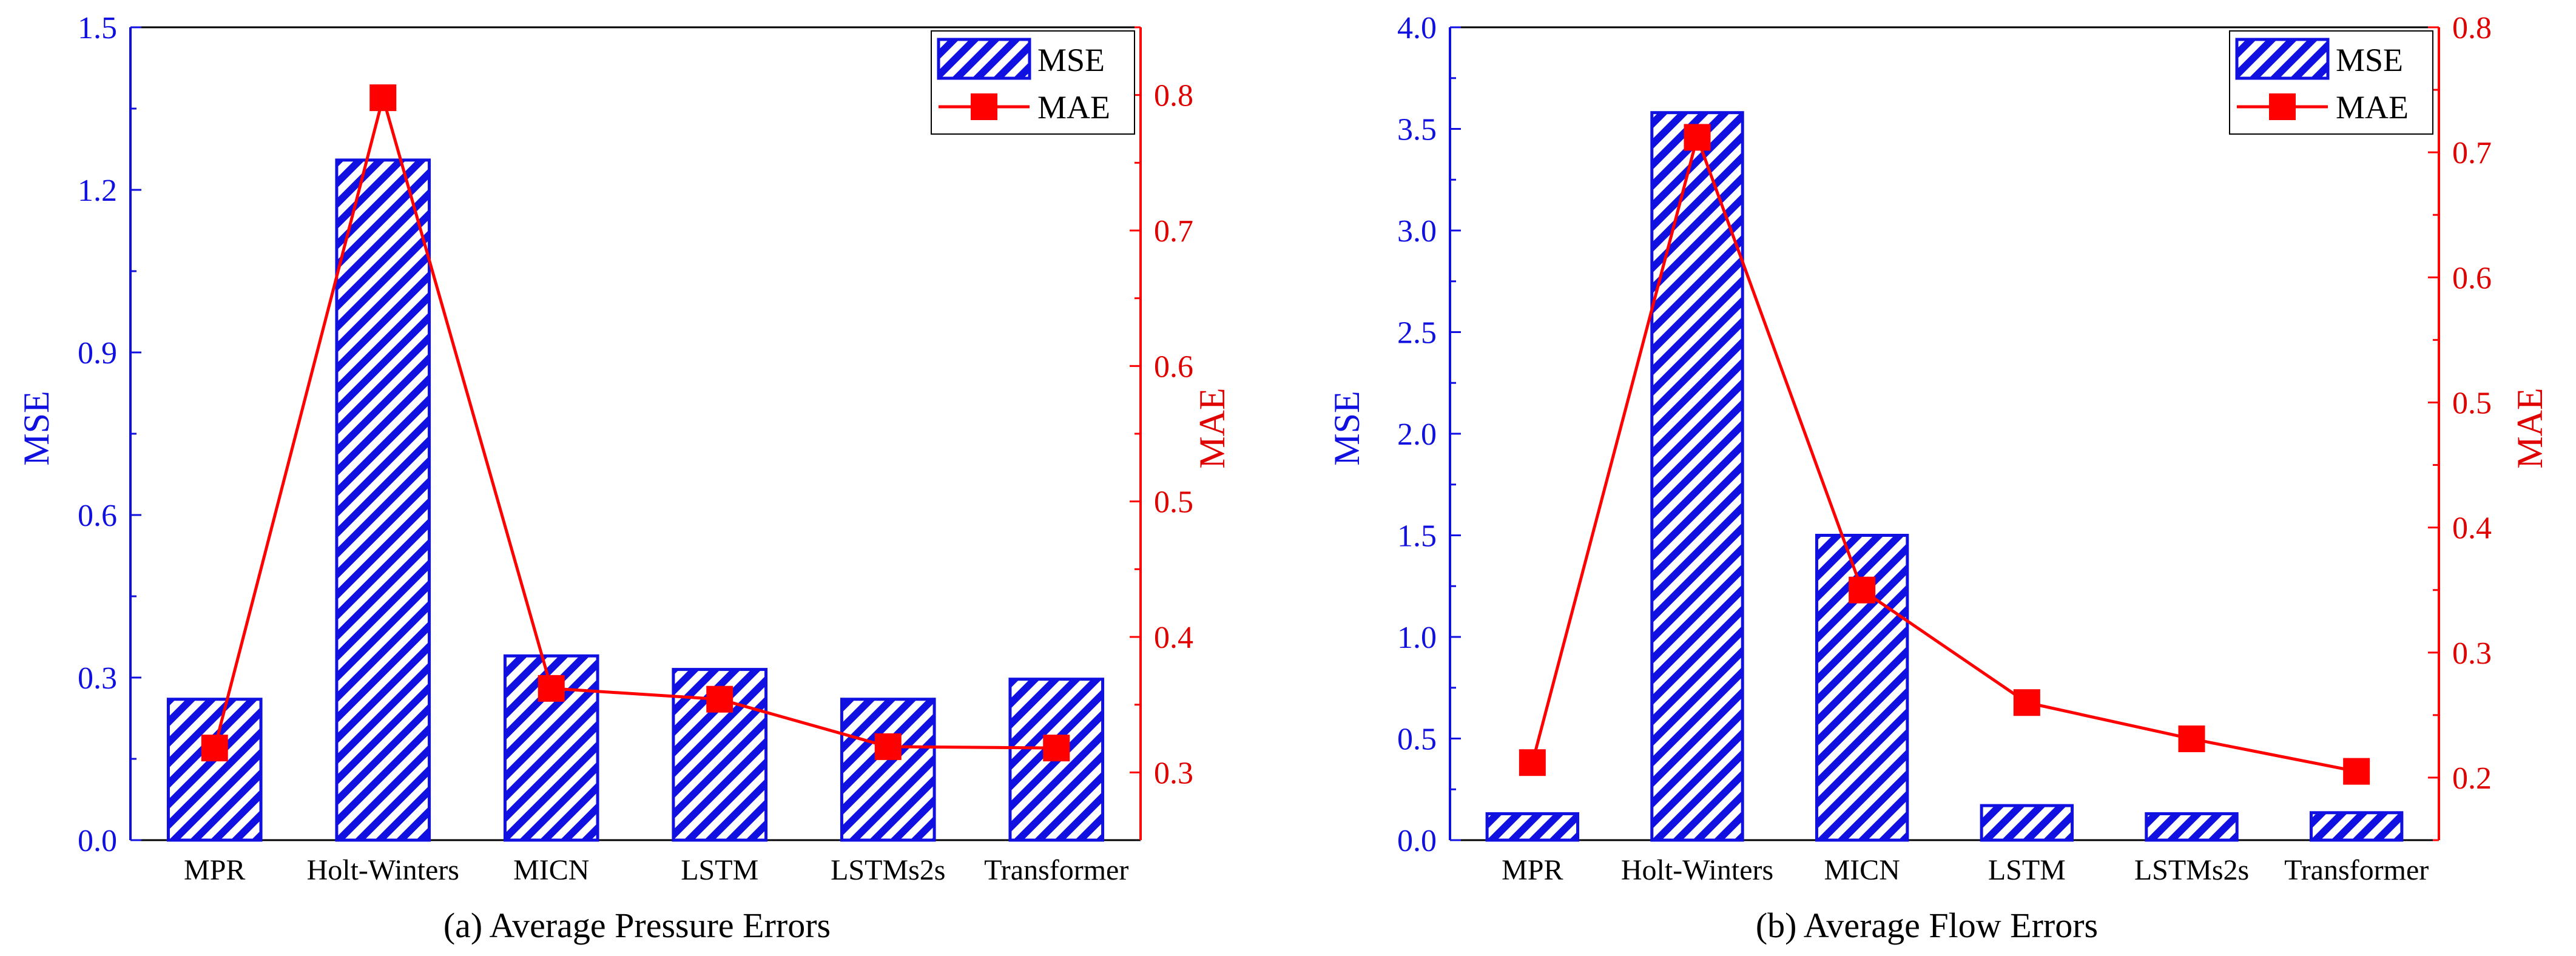 This screenshot has width=2576, height=956. I want to click on y-tick-label-left: 3.0, so click(1417, 231).